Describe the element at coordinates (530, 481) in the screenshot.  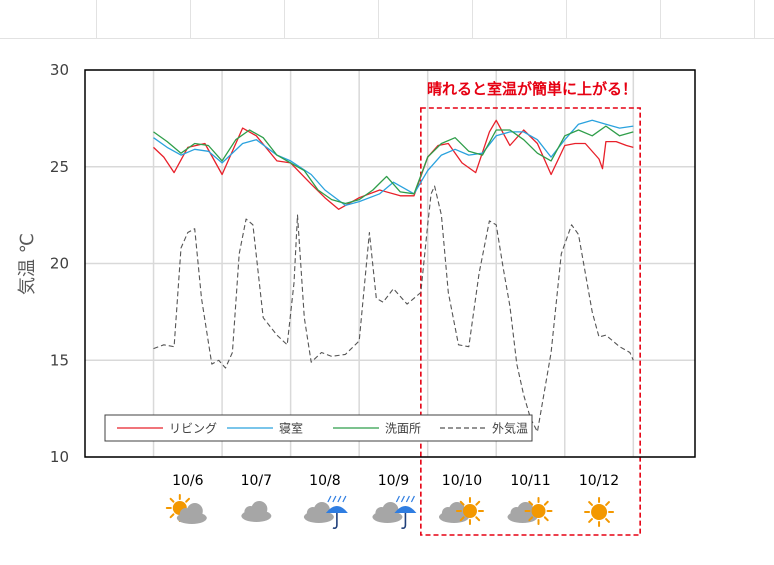
I see `day-label: 10/11` at that location.